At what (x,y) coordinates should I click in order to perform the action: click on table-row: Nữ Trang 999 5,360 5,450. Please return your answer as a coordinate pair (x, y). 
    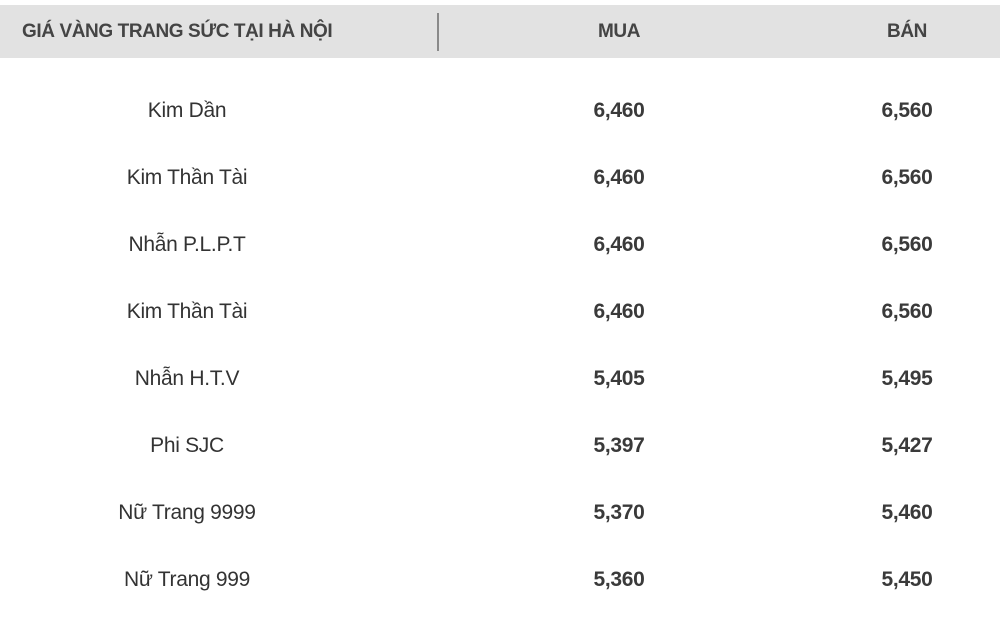
    Looking at the image, I should click on (500, 580).